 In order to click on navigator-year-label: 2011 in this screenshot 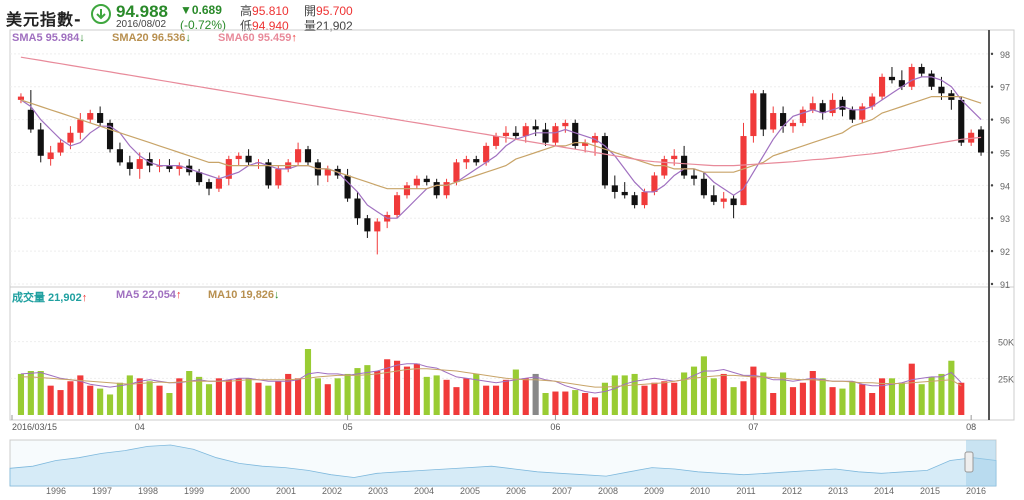, I will do `click(745, 491)`.